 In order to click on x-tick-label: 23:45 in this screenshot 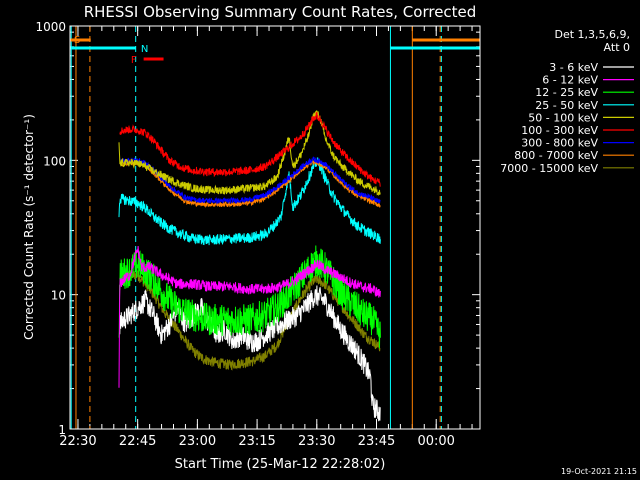, I will do `click(376, 441)`.